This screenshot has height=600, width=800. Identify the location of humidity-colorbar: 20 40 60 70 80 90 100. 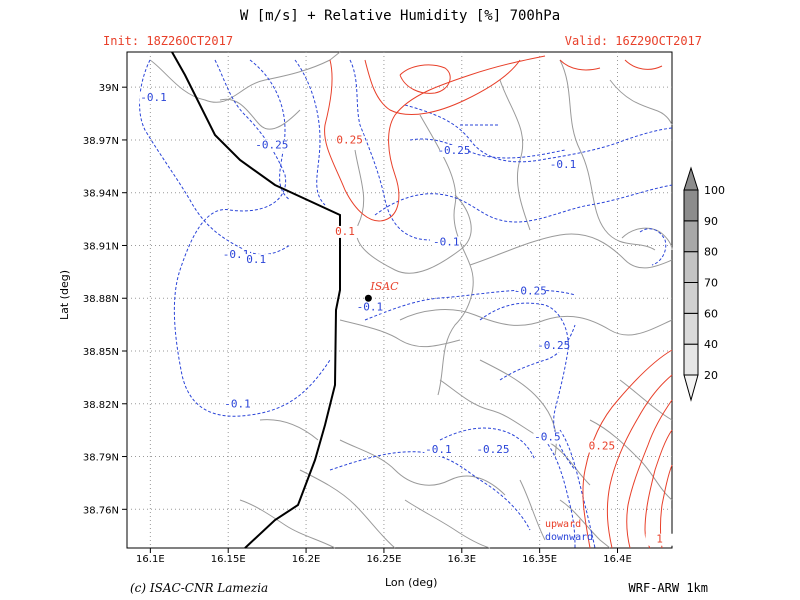
(704, 284).